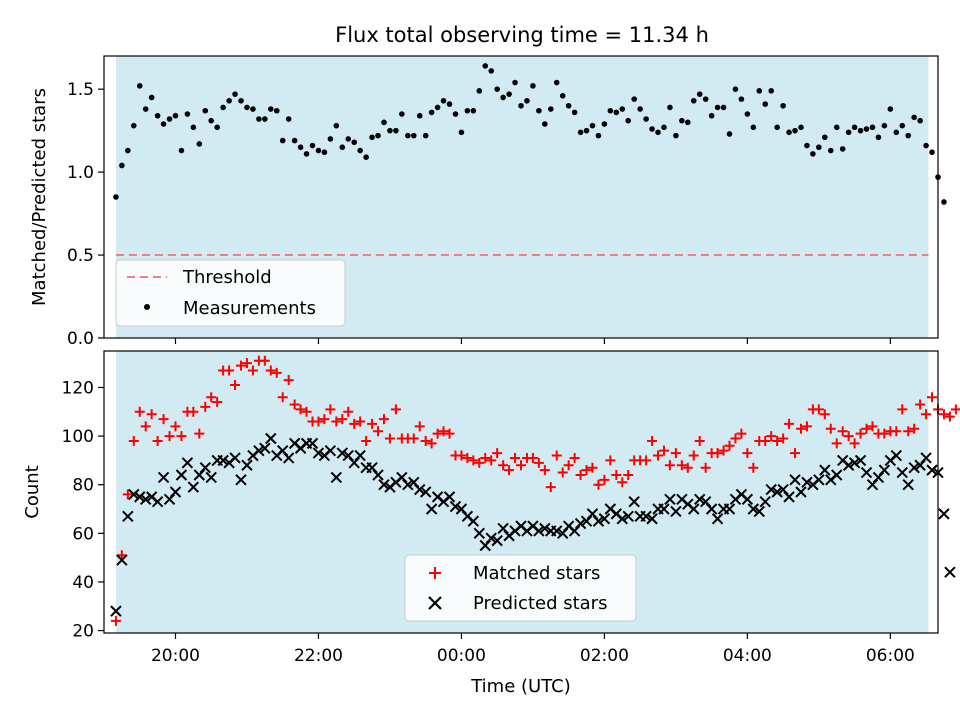 This screenshot has width=960, height=724. What do you see at coordinates (32, 491) in the screenshot?
I see `bottom-y-axis-label: Count` at bounding box center [32, 491].